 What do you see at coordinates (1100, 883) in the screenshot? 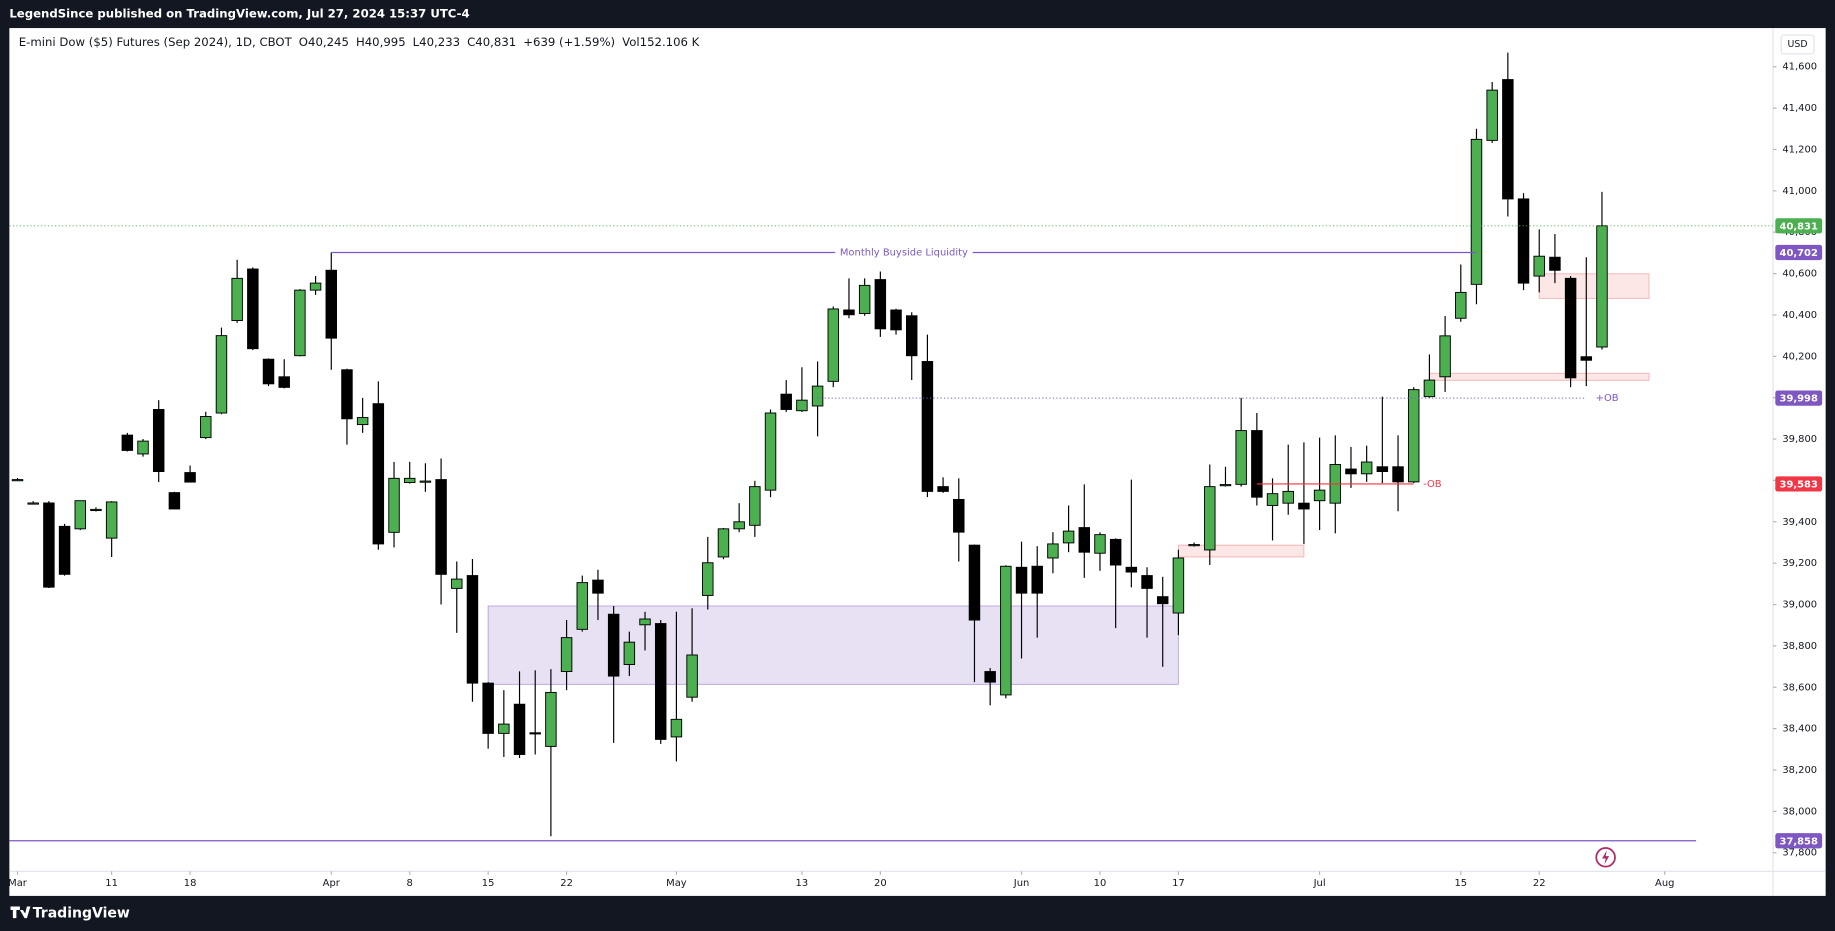
I see `x-tick-label: 10` at bounding box center [1100, 883].